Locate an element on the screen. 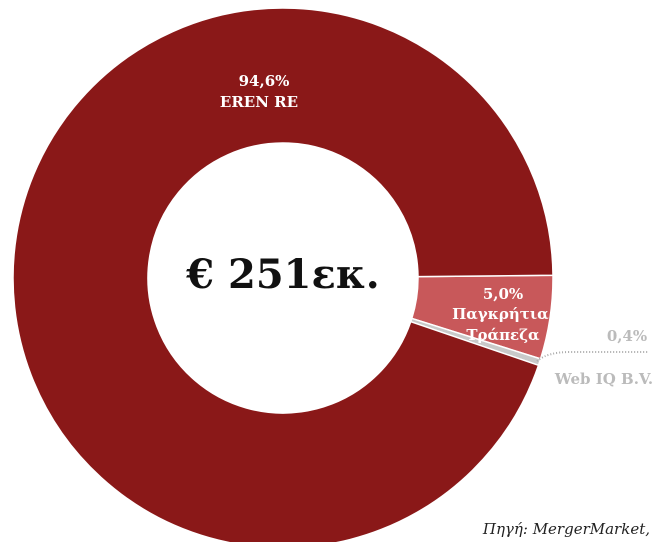  center-label: € 251εκ. is located at coordinates (282, 274).